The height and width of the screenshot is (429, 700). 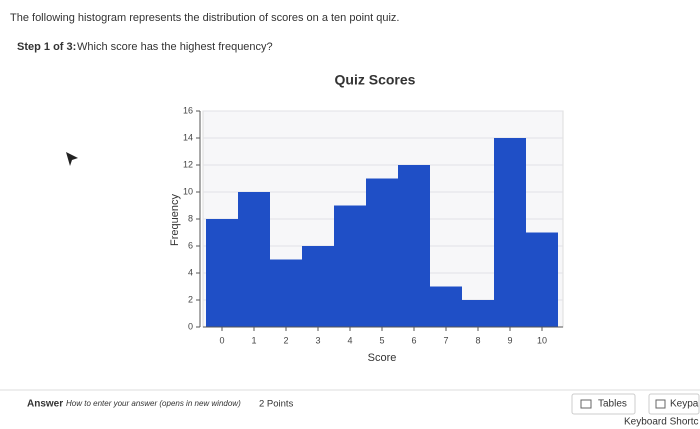 What do you see at coordinates (661, 422) in the screenshot?
I see `shortcuts-link: Keyboard Shortc` at bounding box center [661, 422].